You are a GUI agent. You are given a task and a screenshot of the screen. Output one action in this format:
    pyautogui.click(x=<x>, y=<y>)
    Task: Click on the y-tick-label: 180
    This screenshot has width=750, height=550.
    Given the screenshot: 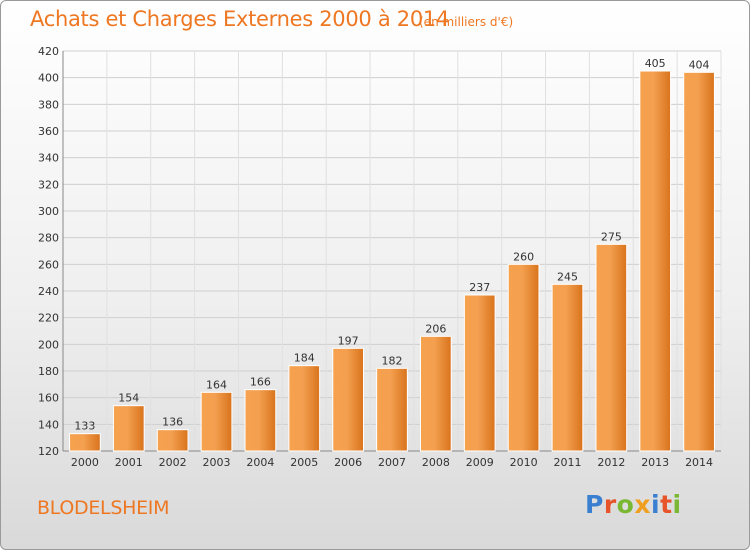 What is the action you would take?
    pyautogui.click(x=48, y=371)
    